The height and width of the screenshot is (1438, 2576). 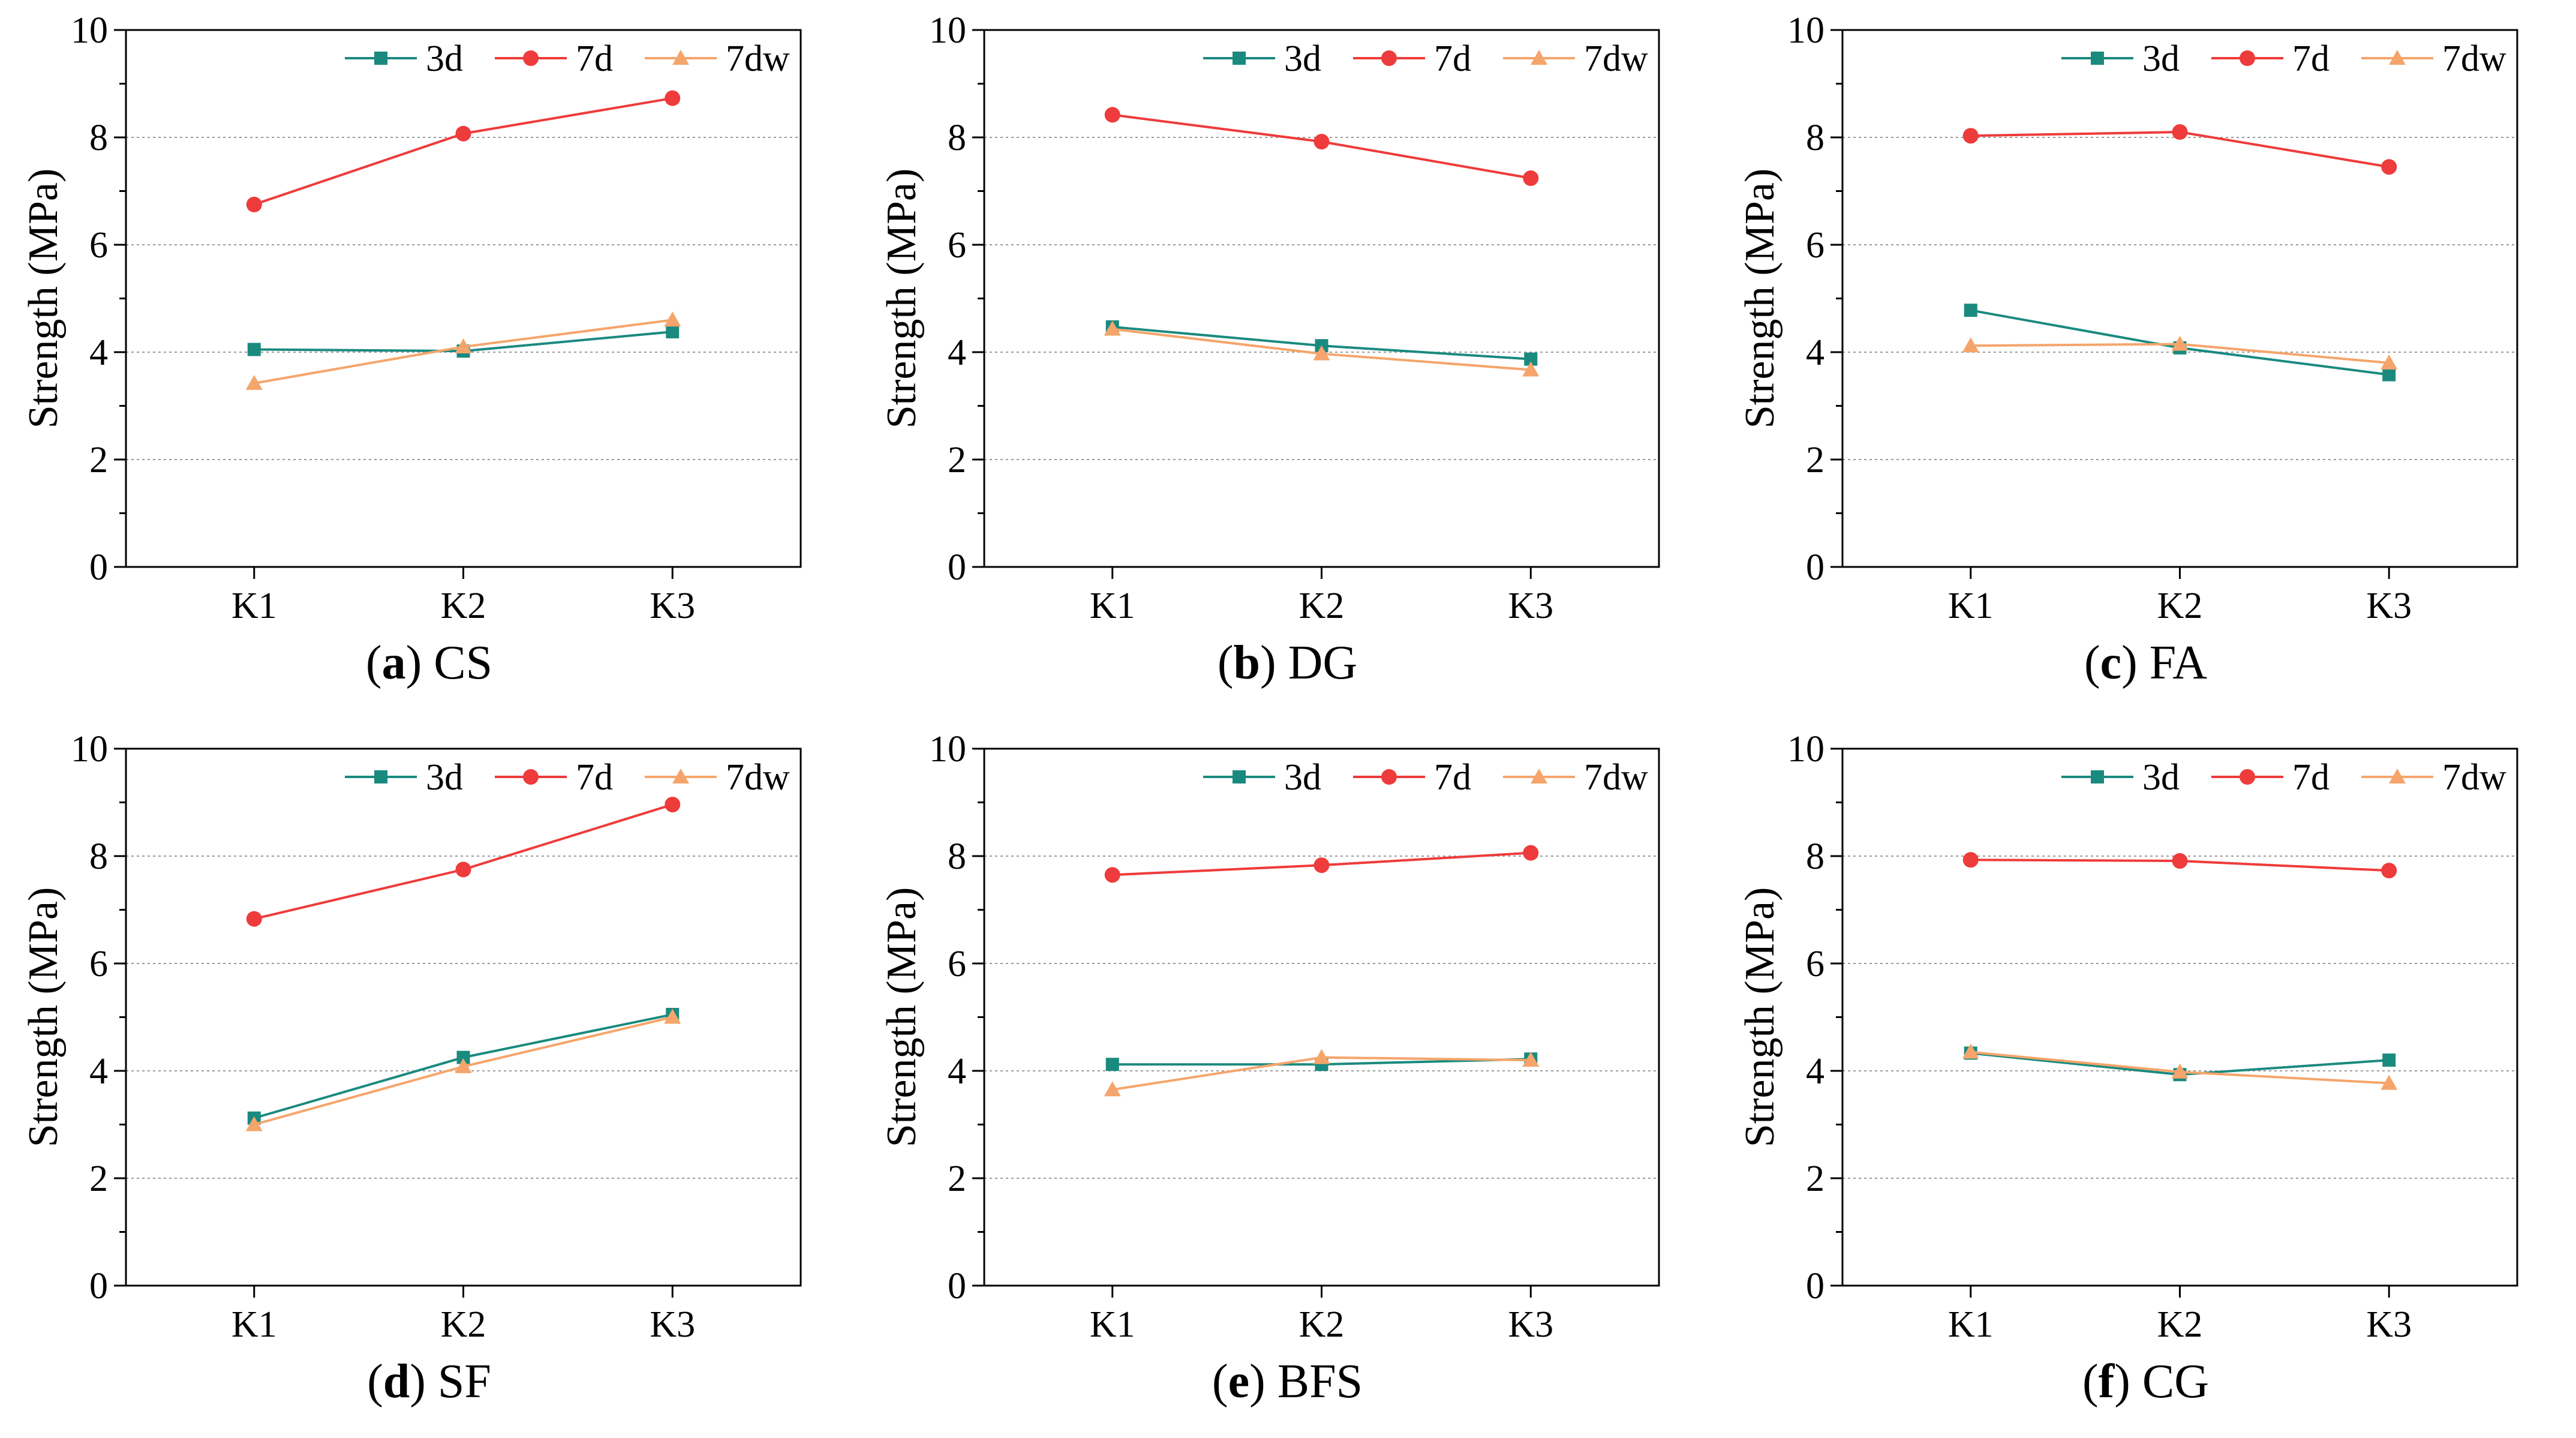 I want to click on chart-svg-a: 0 2 4 6 8 10 K1 K2 K3 Strength (MPa) 3d 7d 7dw, so click(x=411, y=318).